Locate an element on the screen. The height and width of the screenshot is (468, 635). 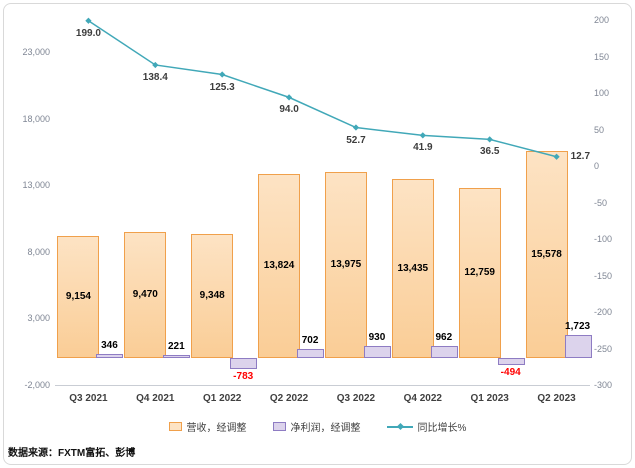
source-note: 数据来源：FXTM富拓、彭博 is located at coordinates (72, 453).